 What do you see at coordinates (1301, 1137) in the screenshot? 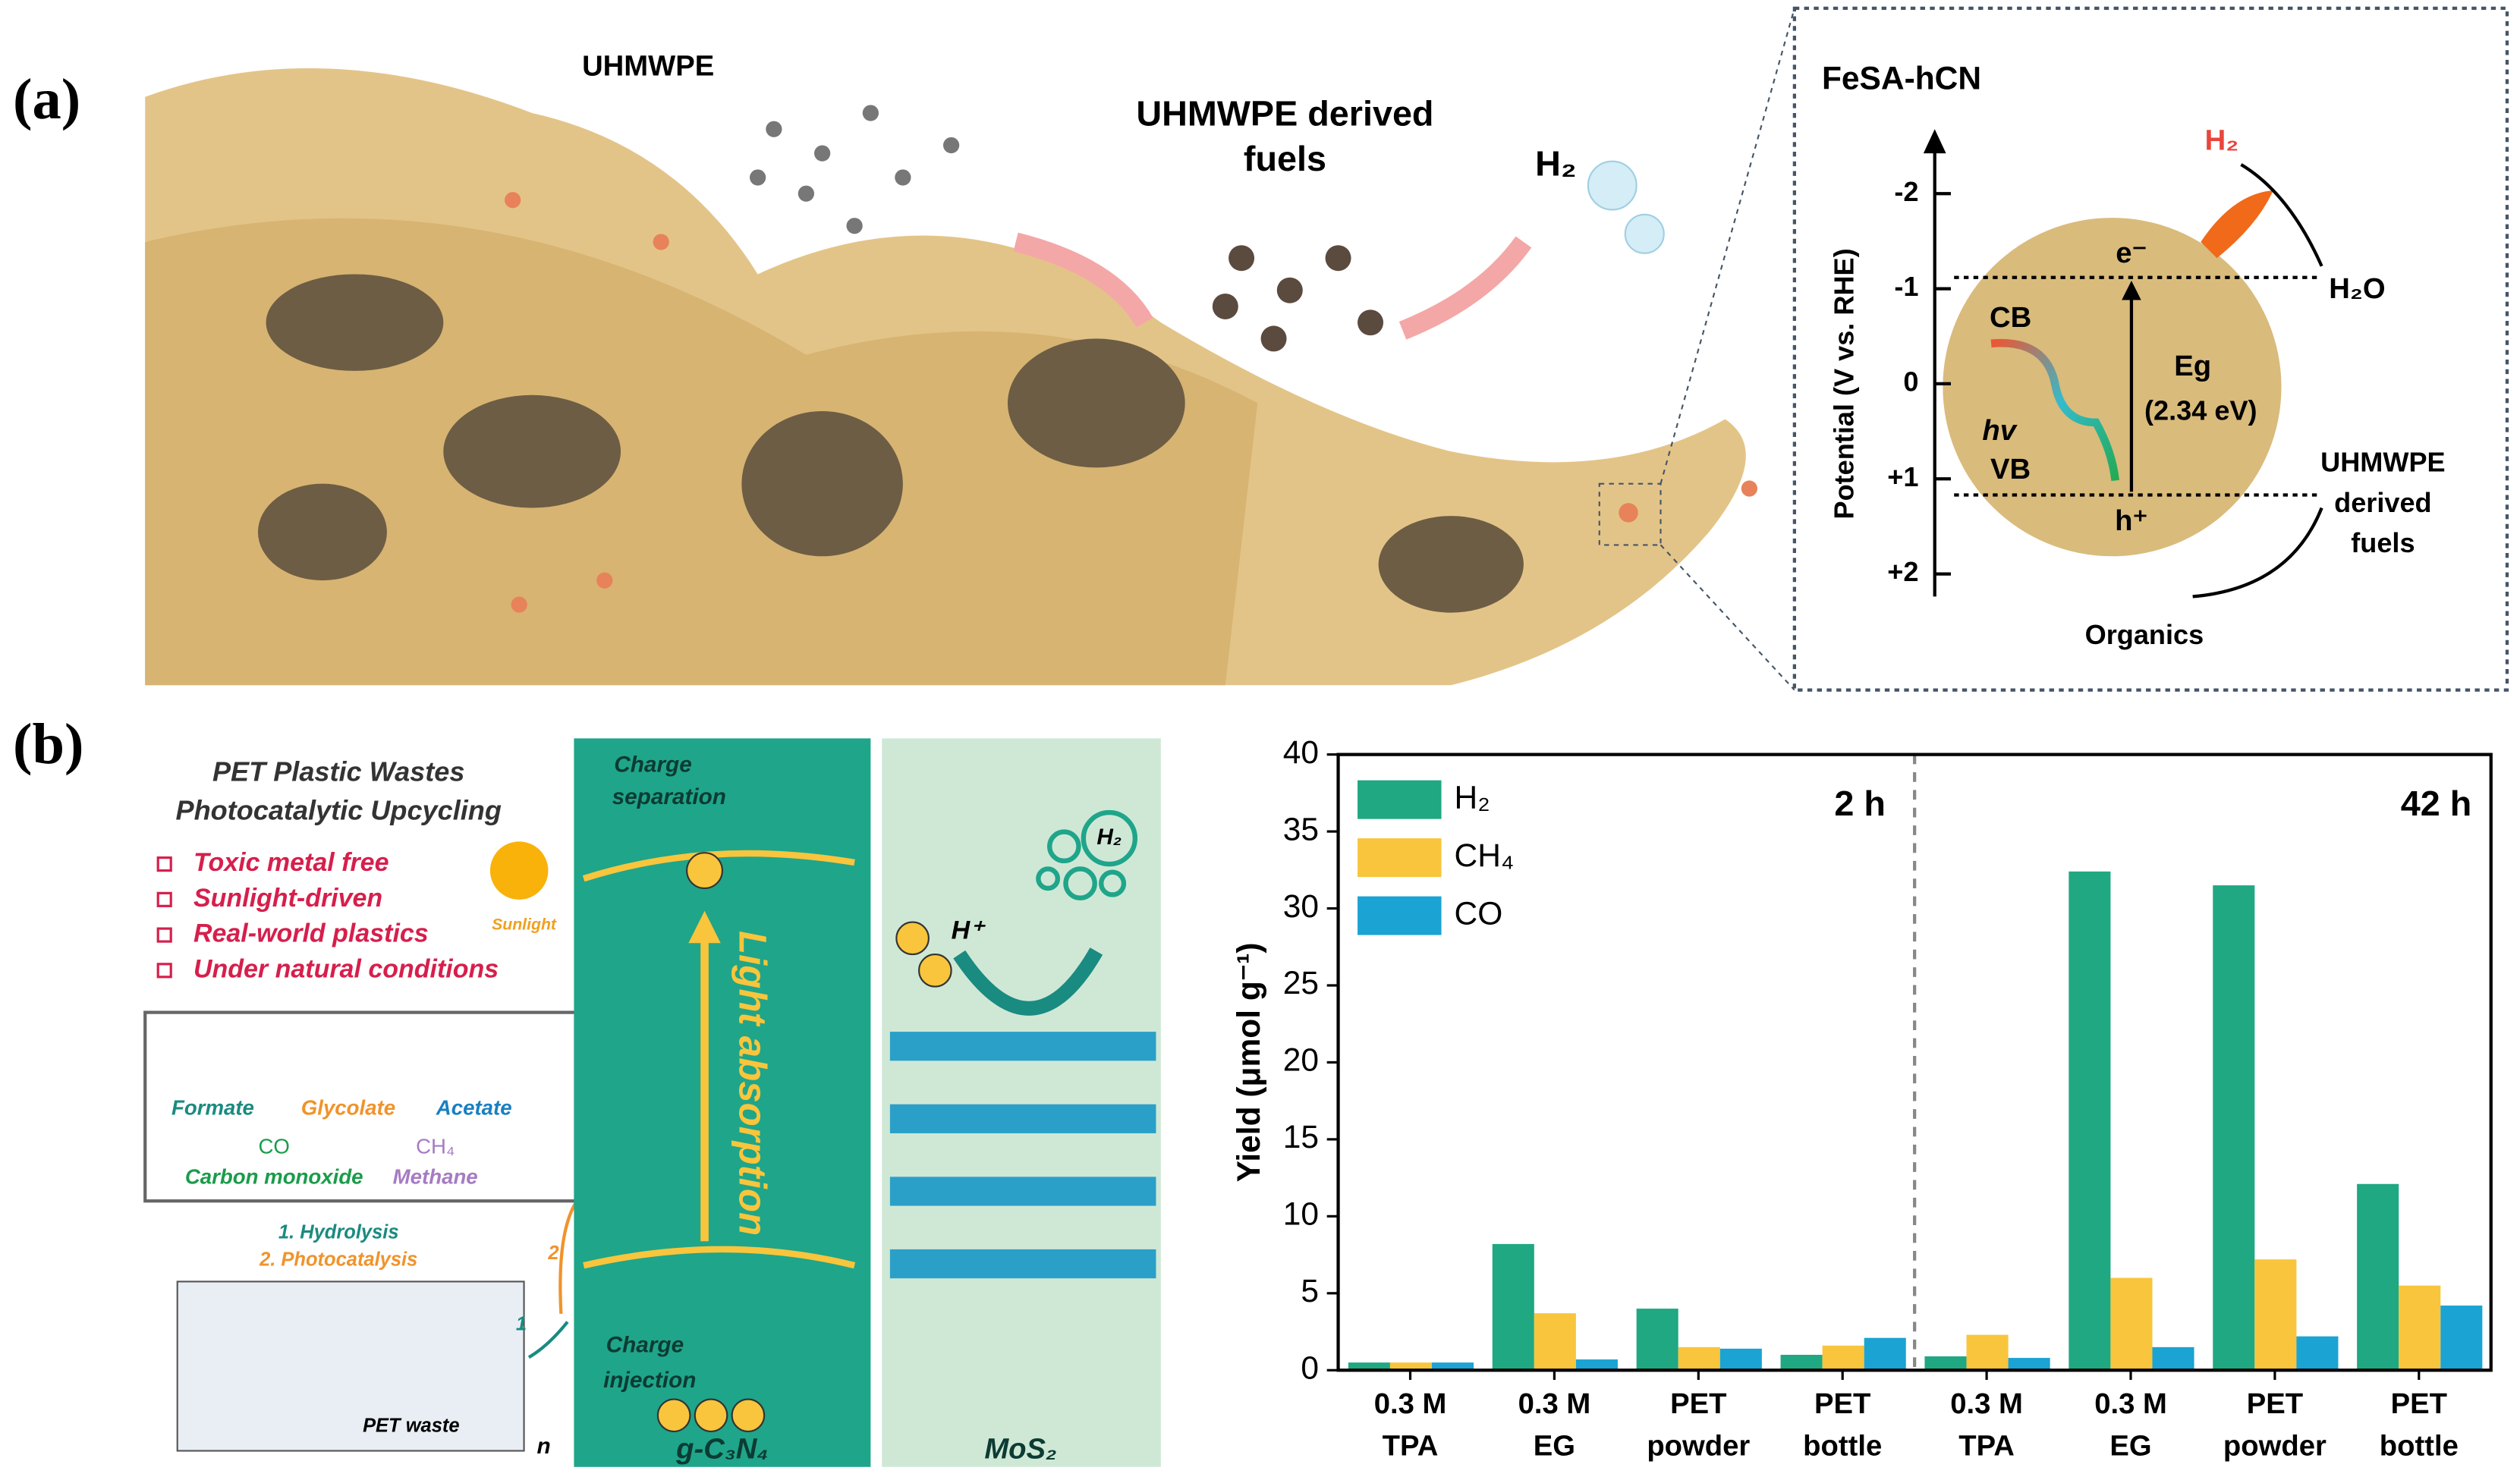
I see `y-tick-label: 15` at bounding box center [1301, 1137].